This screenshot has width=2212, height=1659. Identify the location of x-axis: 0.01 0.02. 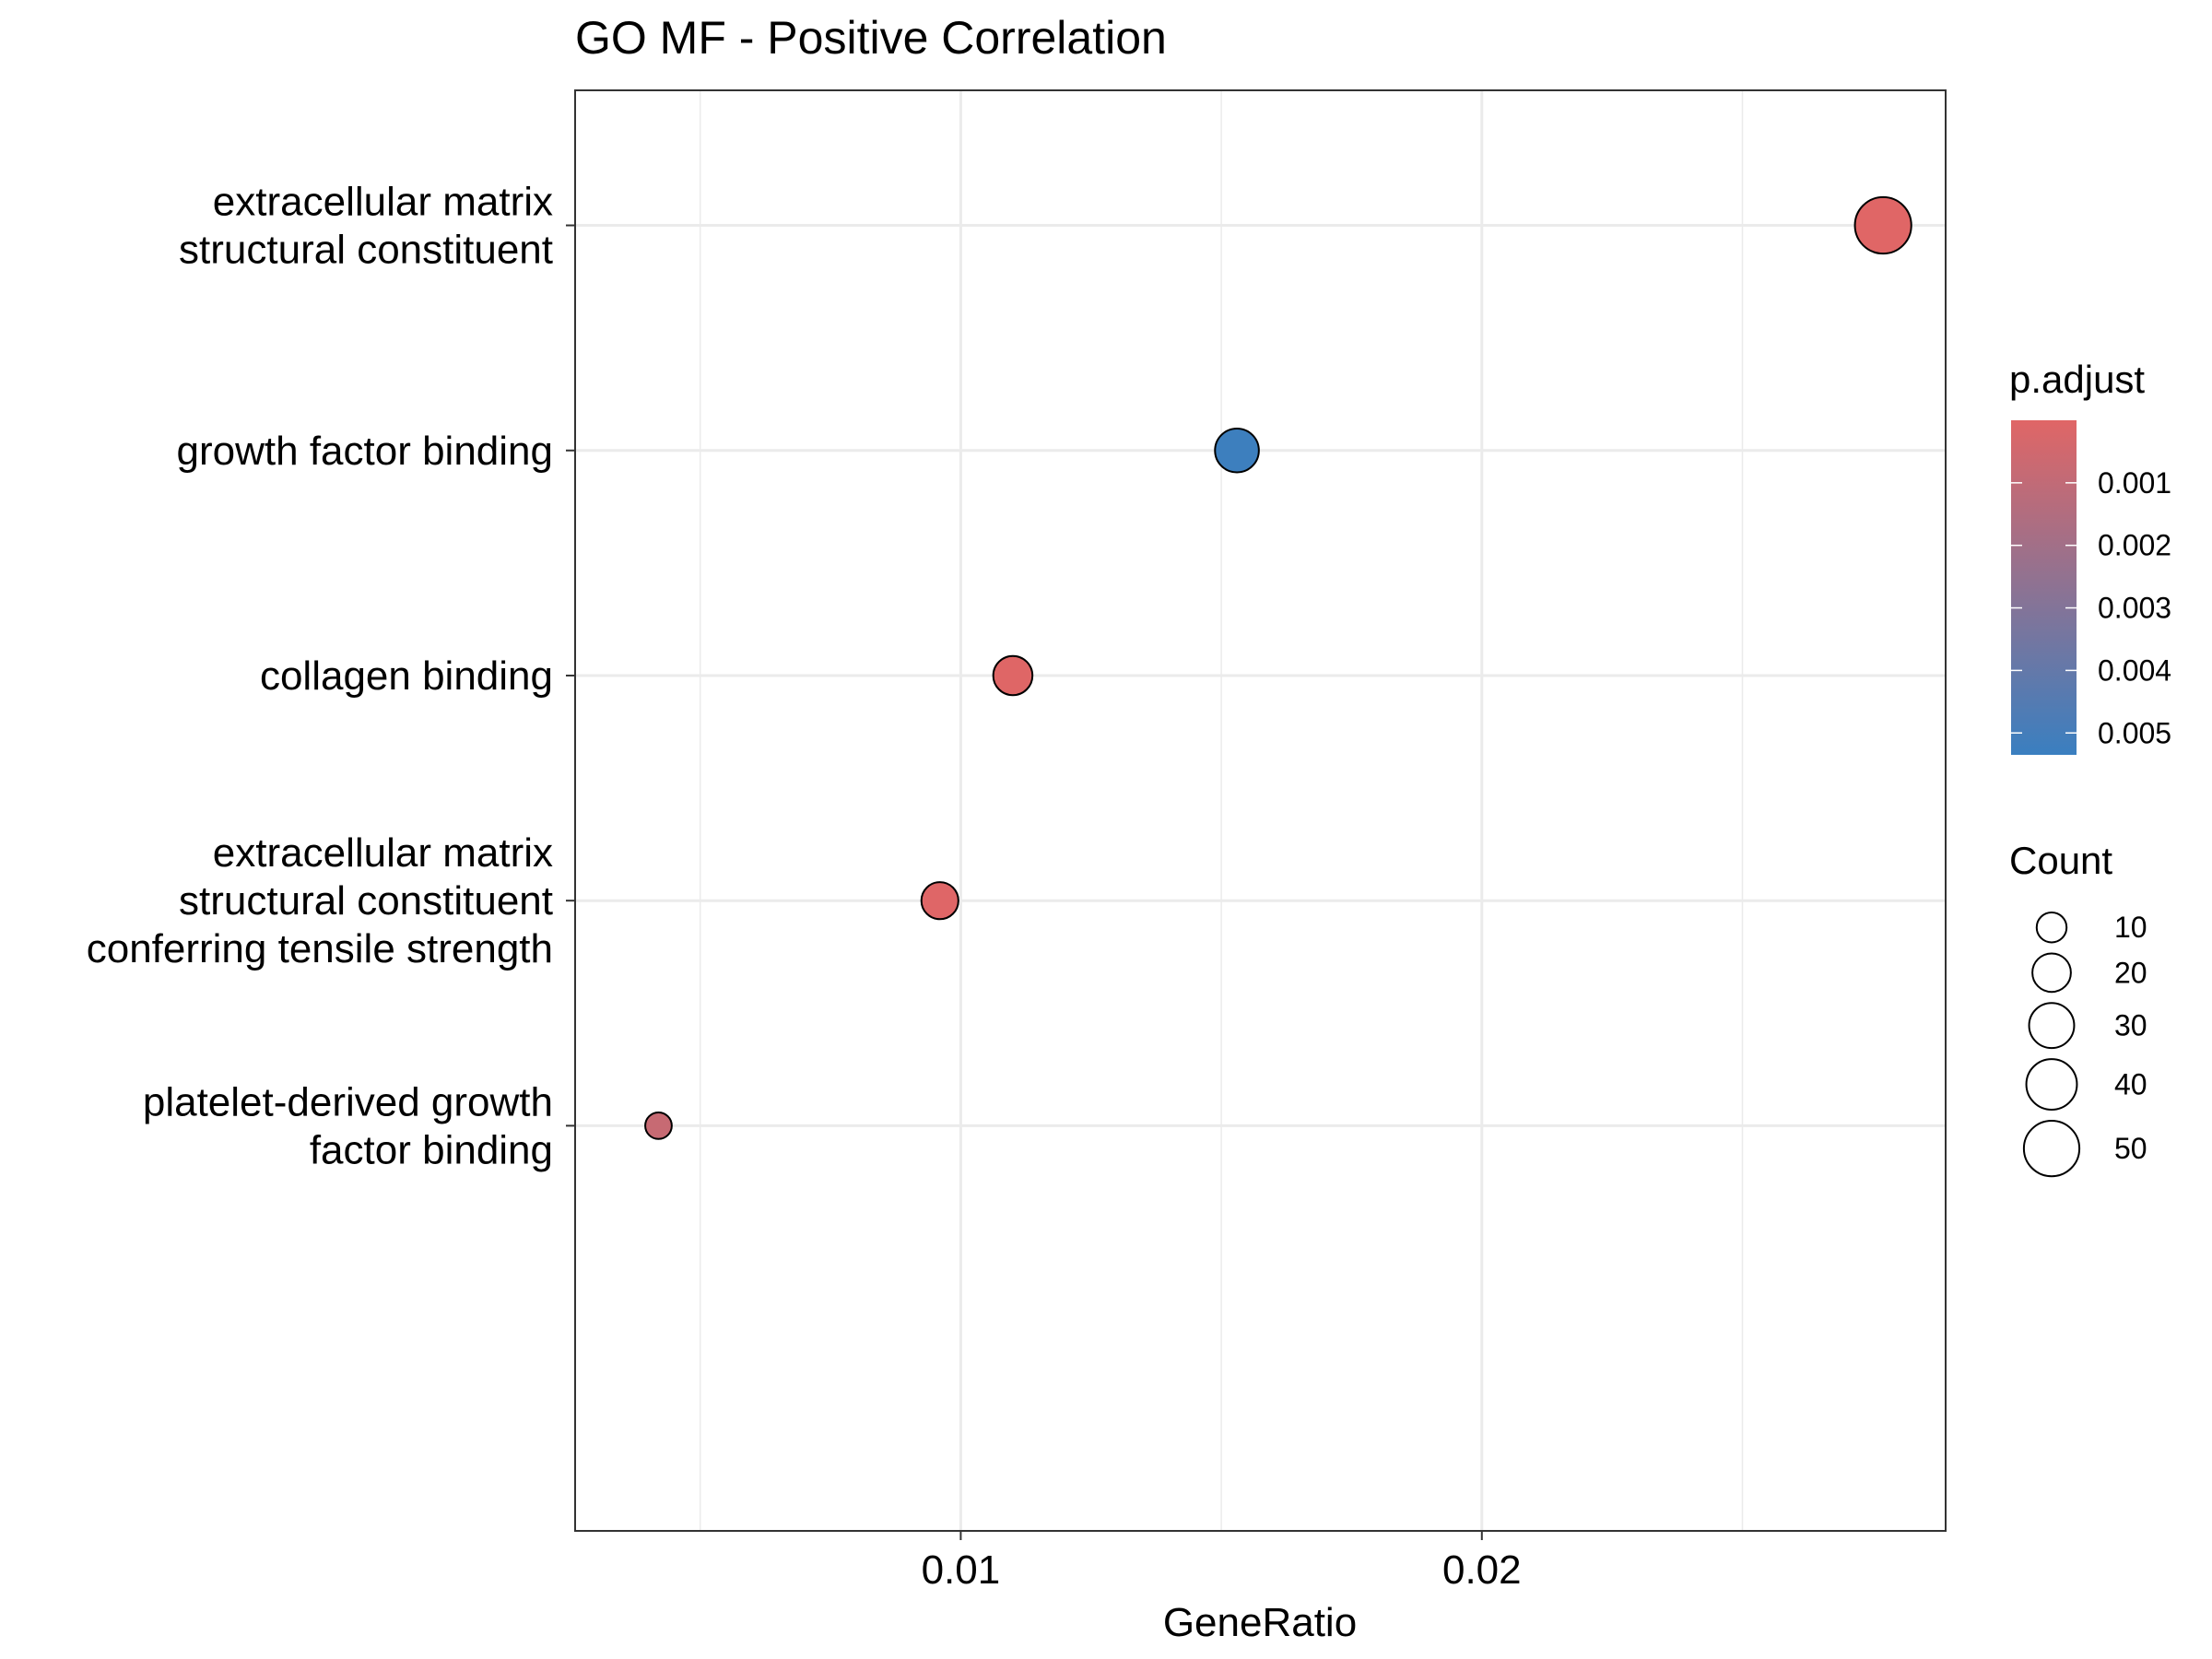
(1222, 1562).